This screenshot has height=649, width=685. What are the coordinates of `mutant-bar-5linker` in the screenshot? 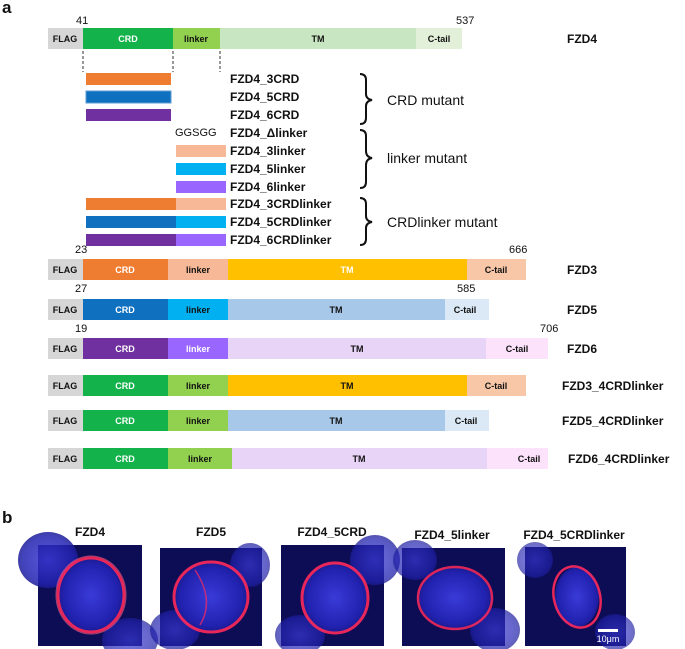 It's located at (201, 169).